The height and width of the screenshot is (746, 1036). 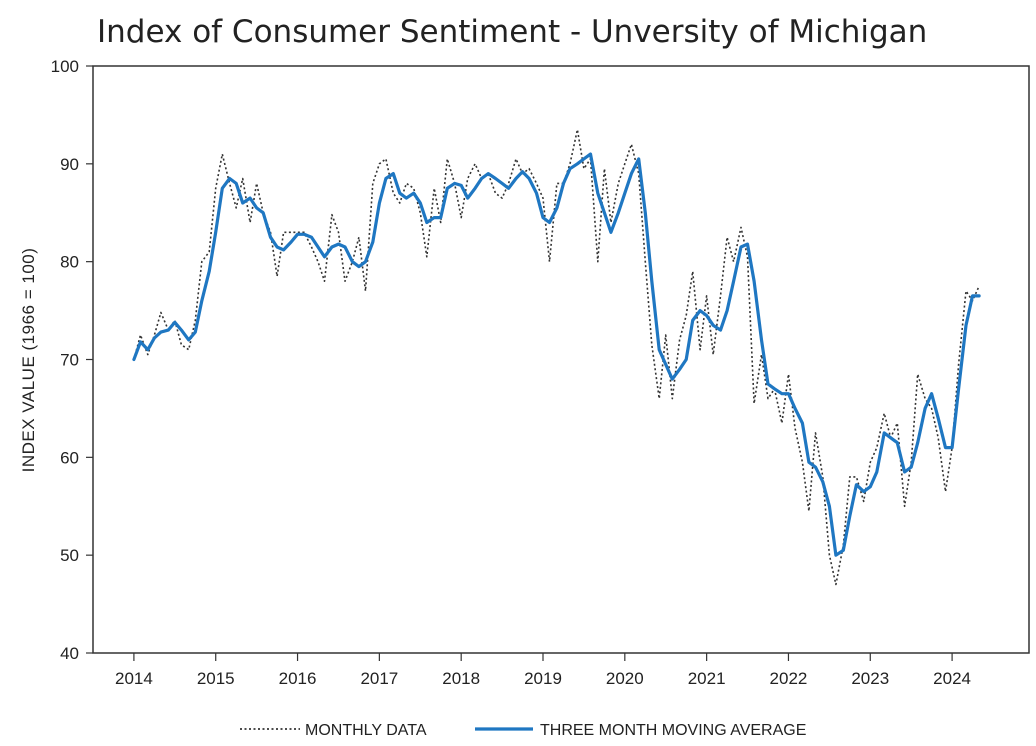 What do you see at coordinates (69, 164) in the screenshot?
I see `y-tick-label: 90` at bounding box center [69, 164].